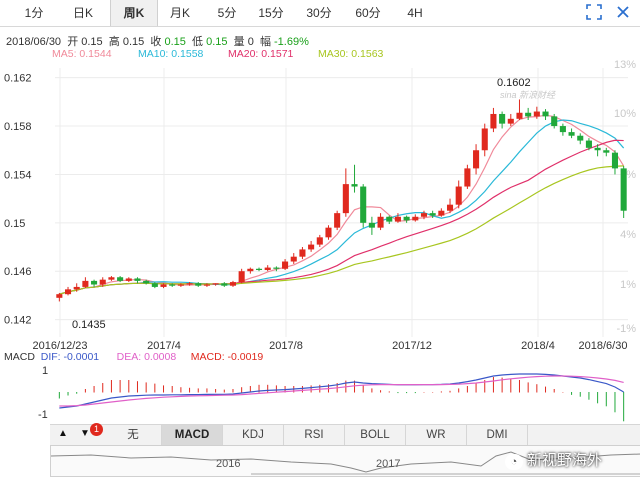 The image size is (640, 487). What do you see at coordinates (18, 79) in the screenshot?
I see `price-tick: 0.162` at bounding box center [18, 79].